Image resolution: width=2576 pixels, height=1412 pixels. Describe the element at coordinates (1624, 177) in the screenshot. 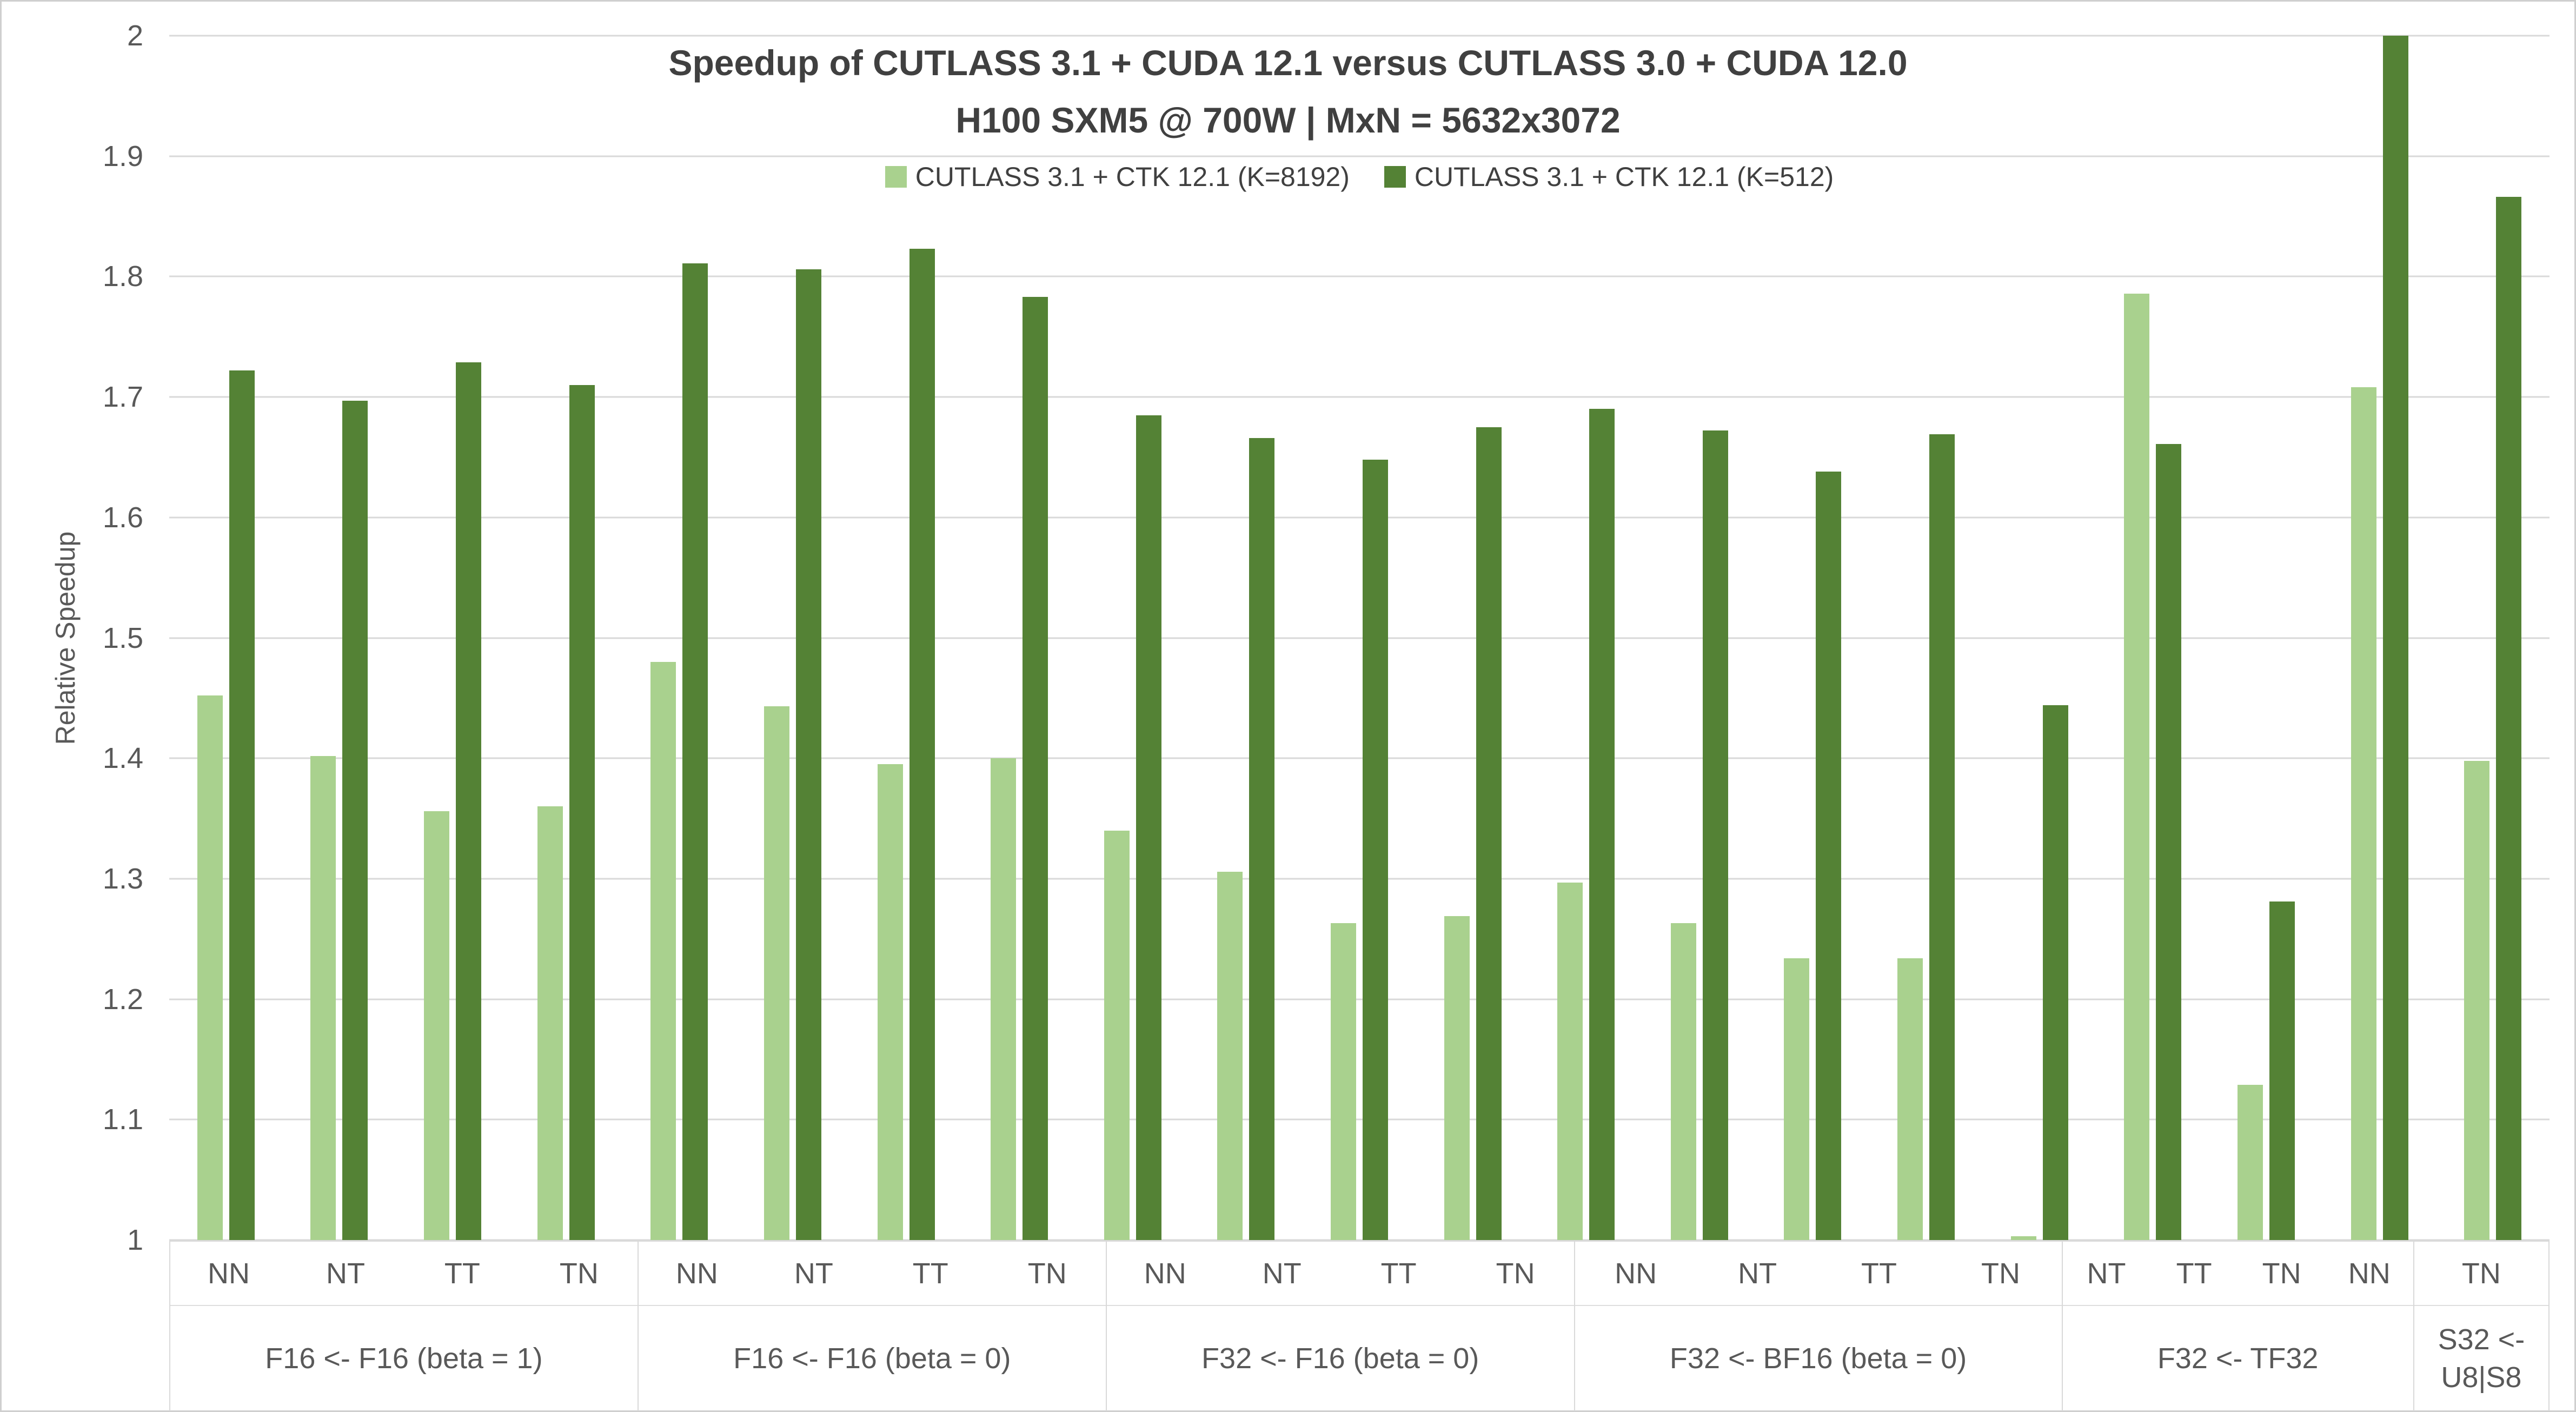

I see `legend-label-k512: CUTLASS 3.1 + CTK 12.1 (K=512)` at that location.